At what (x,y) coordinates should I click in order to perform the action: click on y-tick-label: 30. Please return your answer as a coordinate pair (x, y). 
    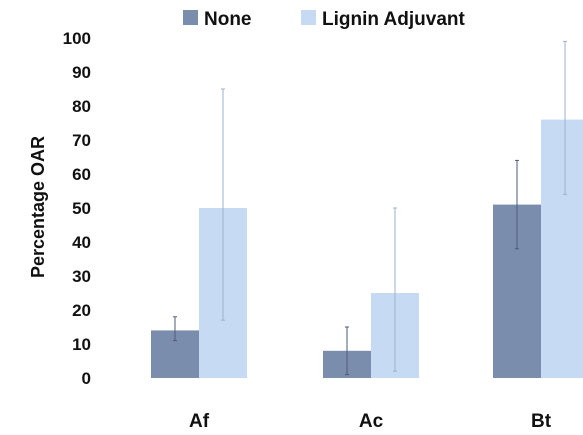
    Looking at the image, I should click on (81, 276).